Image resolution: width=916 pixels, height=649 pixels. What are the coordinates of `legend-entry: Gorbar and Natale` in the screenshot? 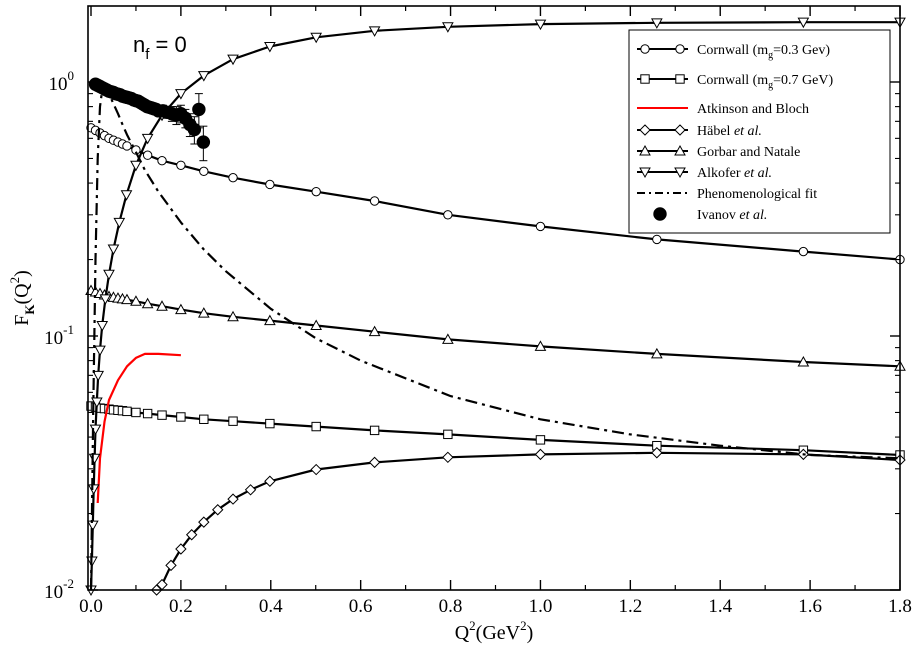 It's located at (718, 152).